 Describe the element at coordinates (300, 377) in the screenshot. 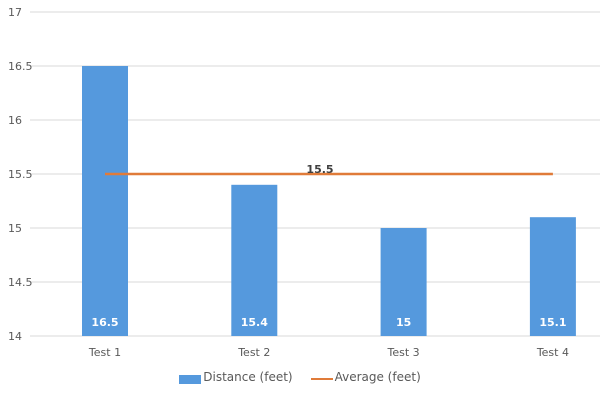

I see `legend: Distance (feet) Average (feet)` at that location.